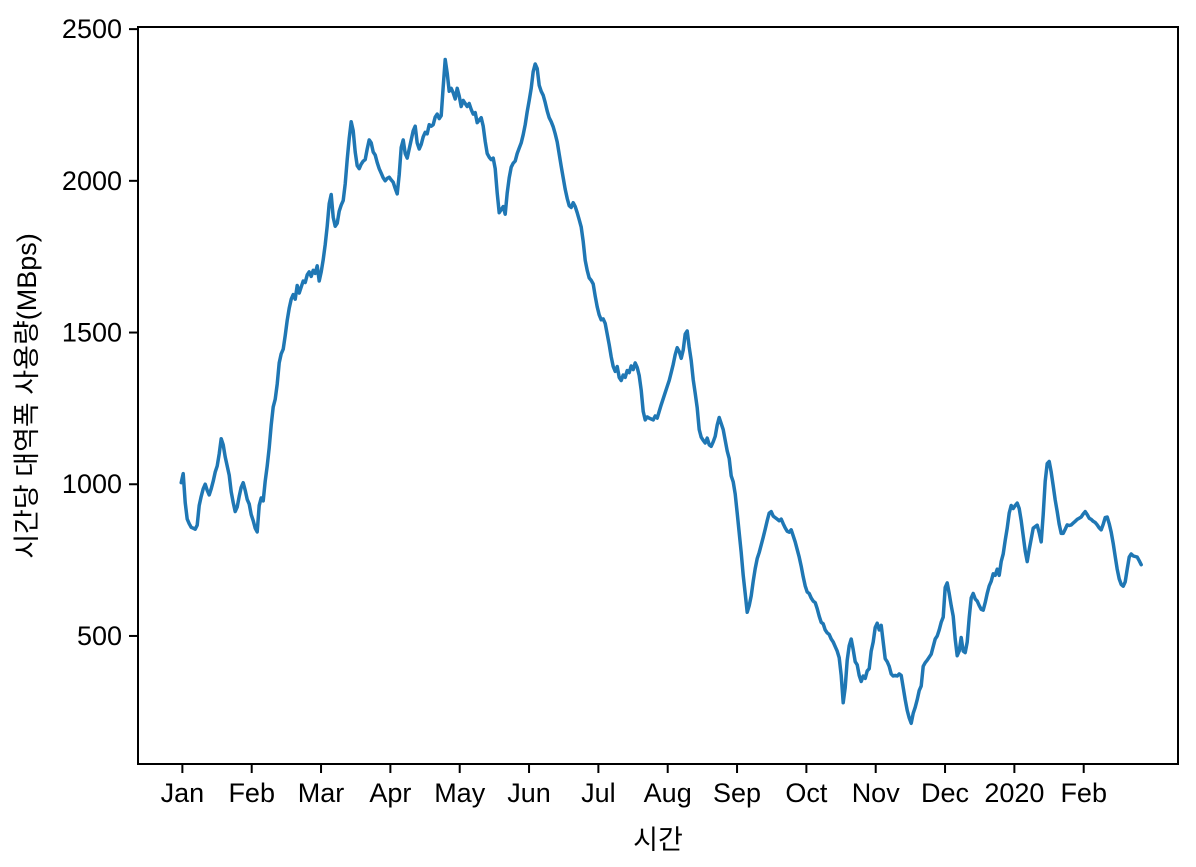 The image size is (1196, 867). Describe the element at coordinates (460, 793) in the screenshot. I see `x-tick-label: May` at that location.